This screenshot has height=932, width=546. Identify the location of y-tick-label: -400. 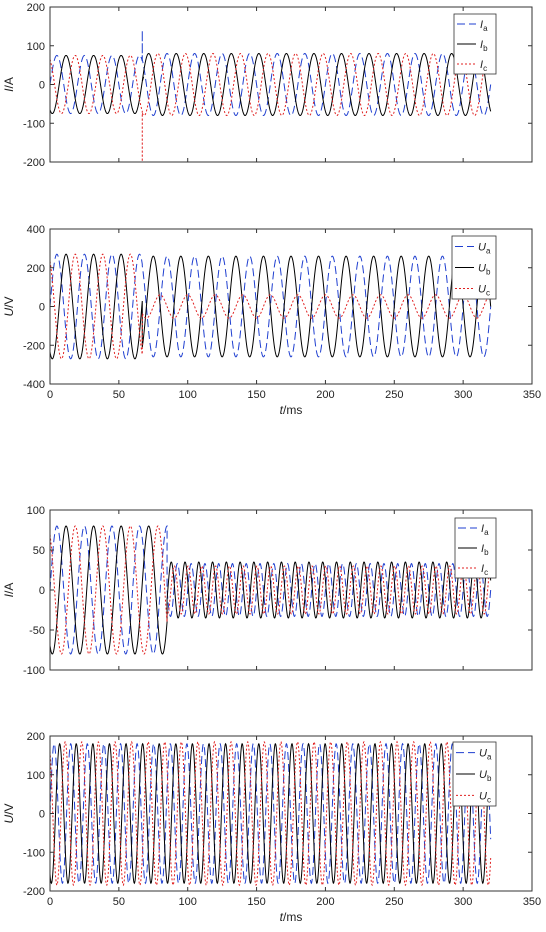
(34, 385).